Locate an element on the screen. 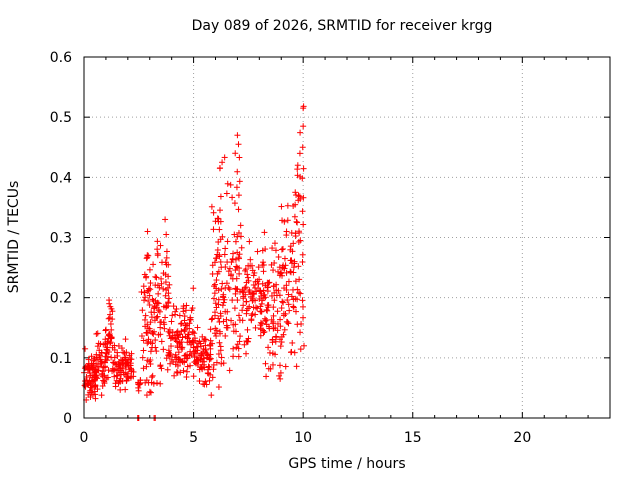  y-tick-label: 0 is located at coordinates (67, 419).